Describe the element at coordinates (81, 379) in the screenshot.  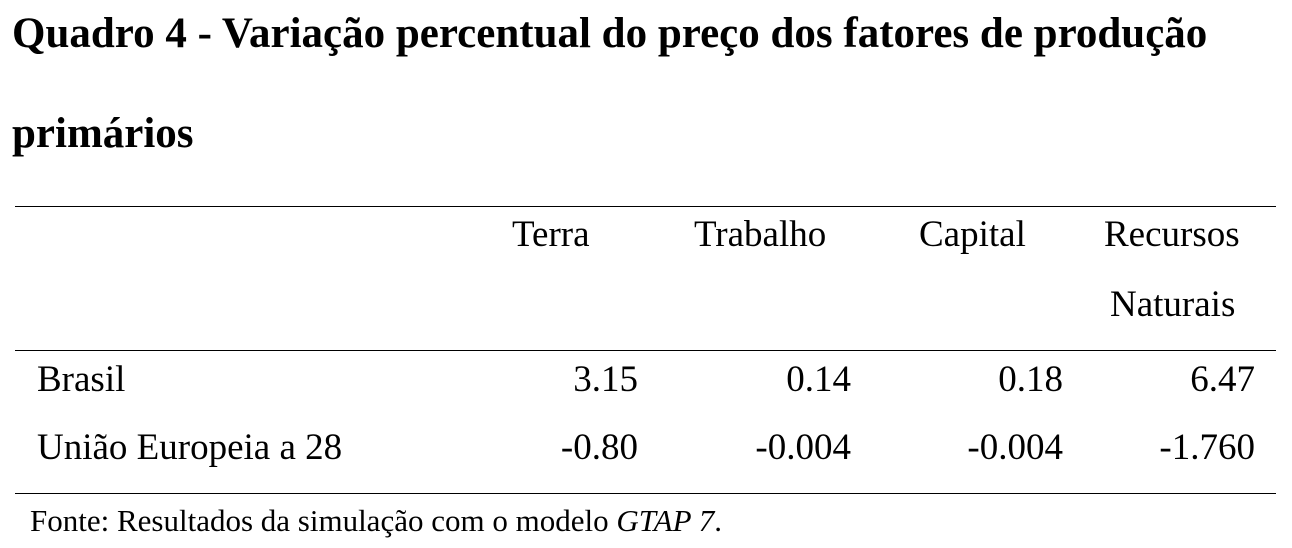
I see `row-label: Brasil` at that location.